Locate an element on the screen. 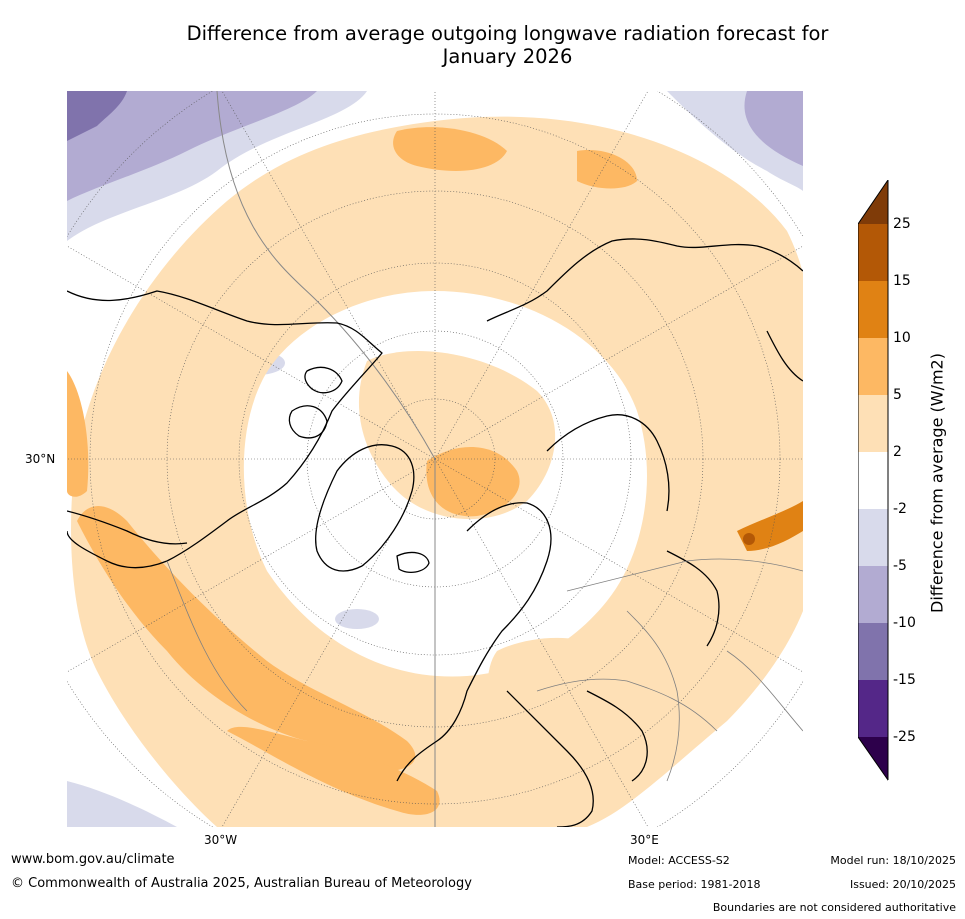 This screenshot has width=965, height=919. longitude-label-30w: 30°W is located at coordinates (221, 840).